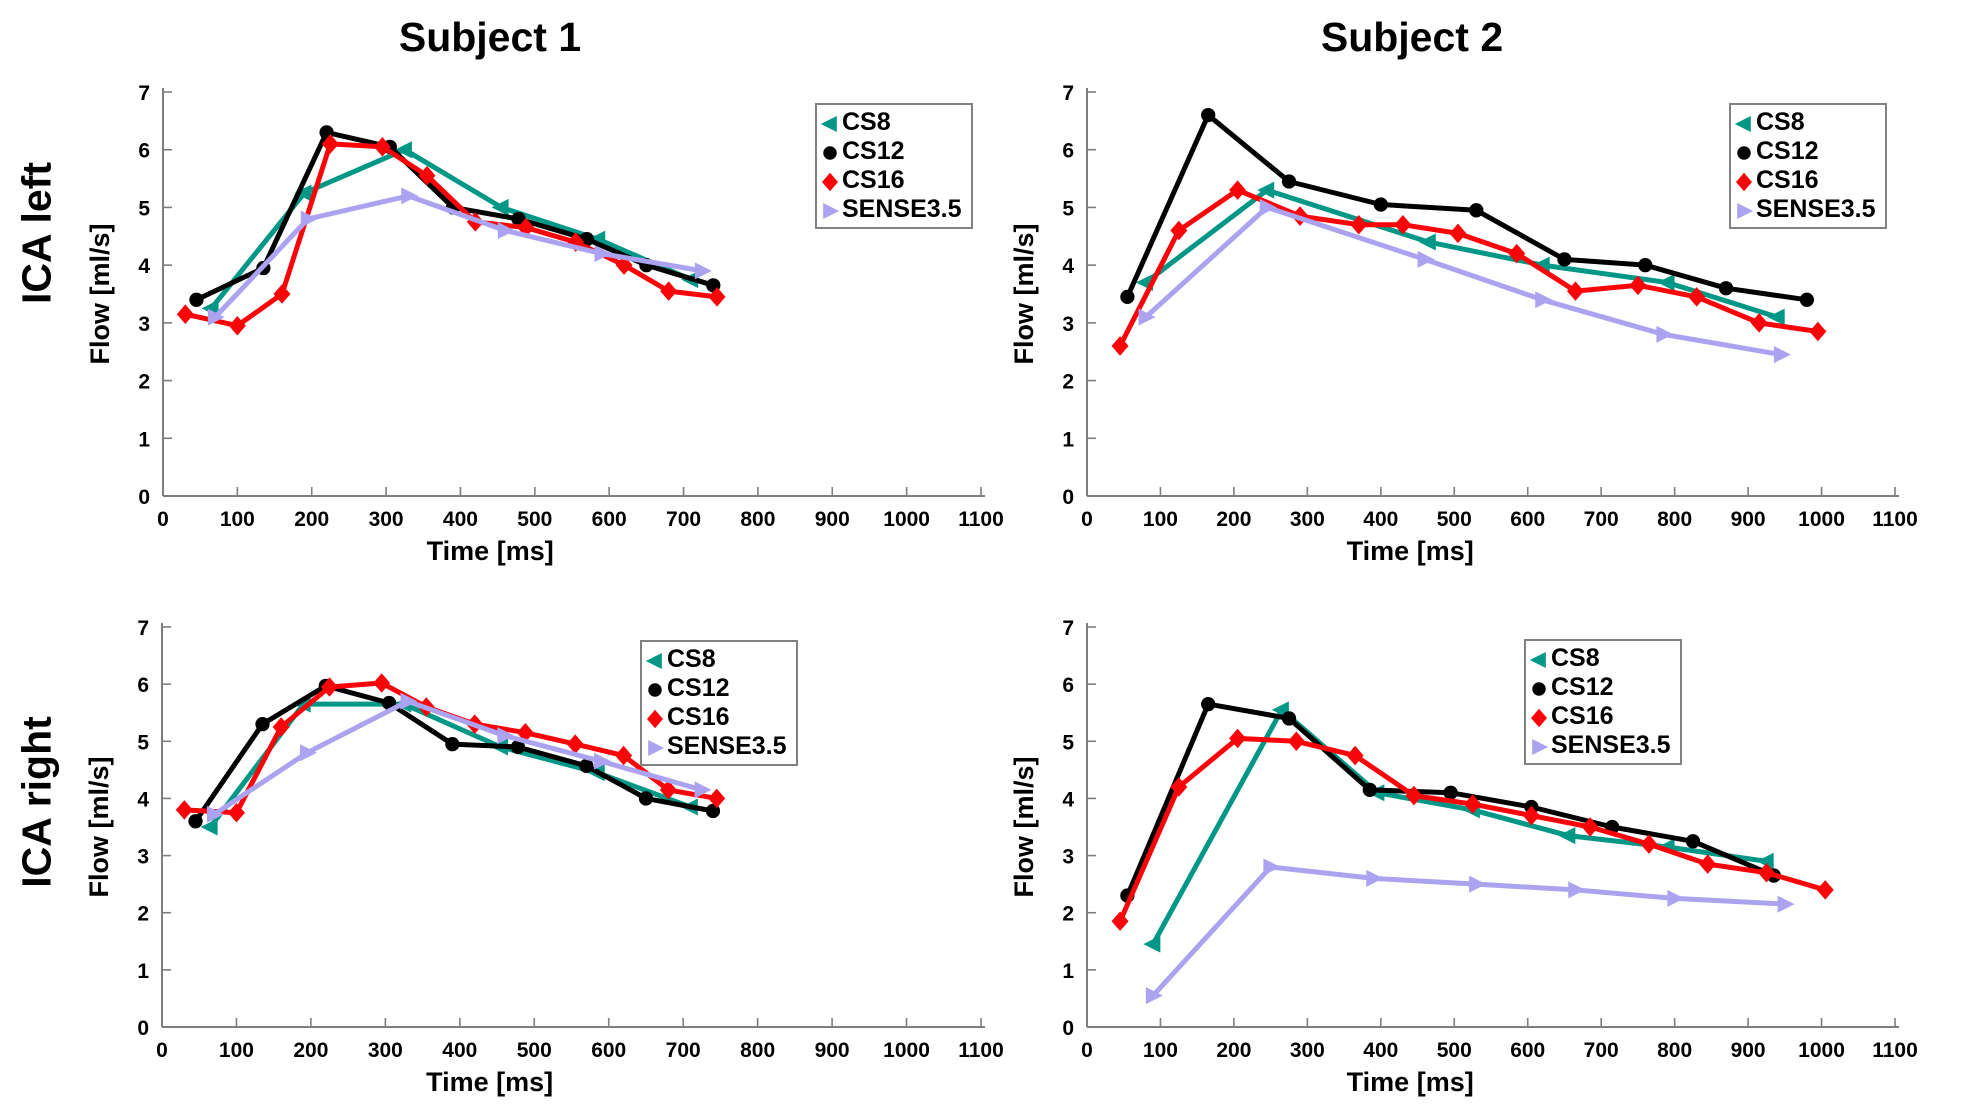  Describe the element at coordinates (144, 151) in the screenshot. I see `y-tick-label: 6` at that location.